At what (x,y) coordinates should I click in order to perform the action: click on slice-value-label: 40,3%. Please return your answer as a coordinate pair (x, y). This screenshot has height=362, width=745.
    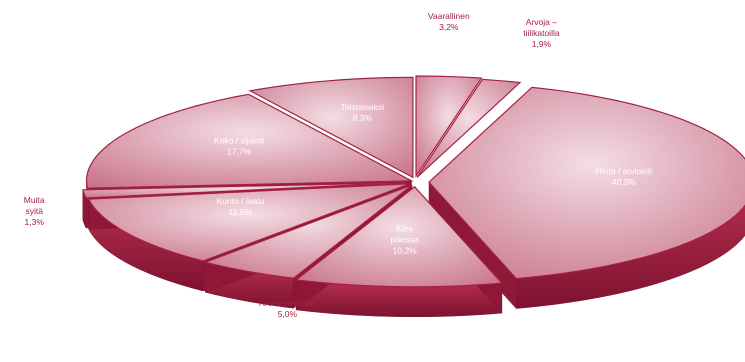
    Looking at the image, I should click on (624, 182).